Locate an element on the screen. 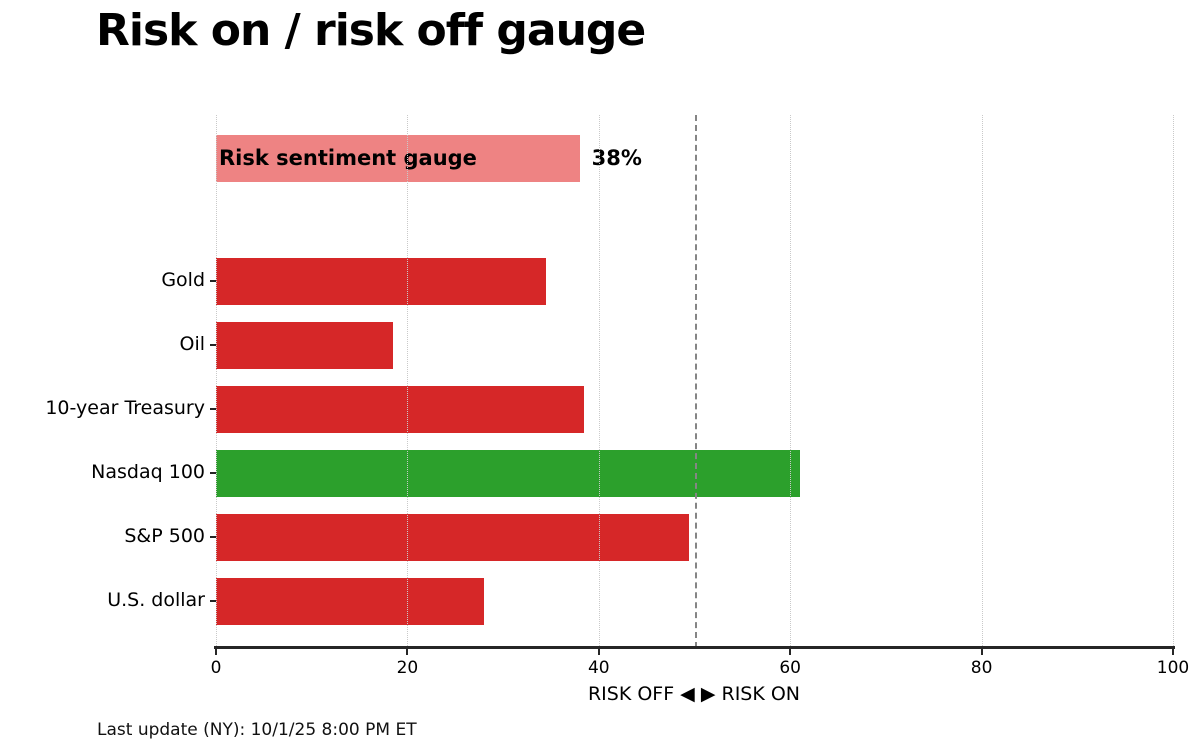 This screenshot has height=752, width=1200. bar-gold is located at coordinates (381, 281).